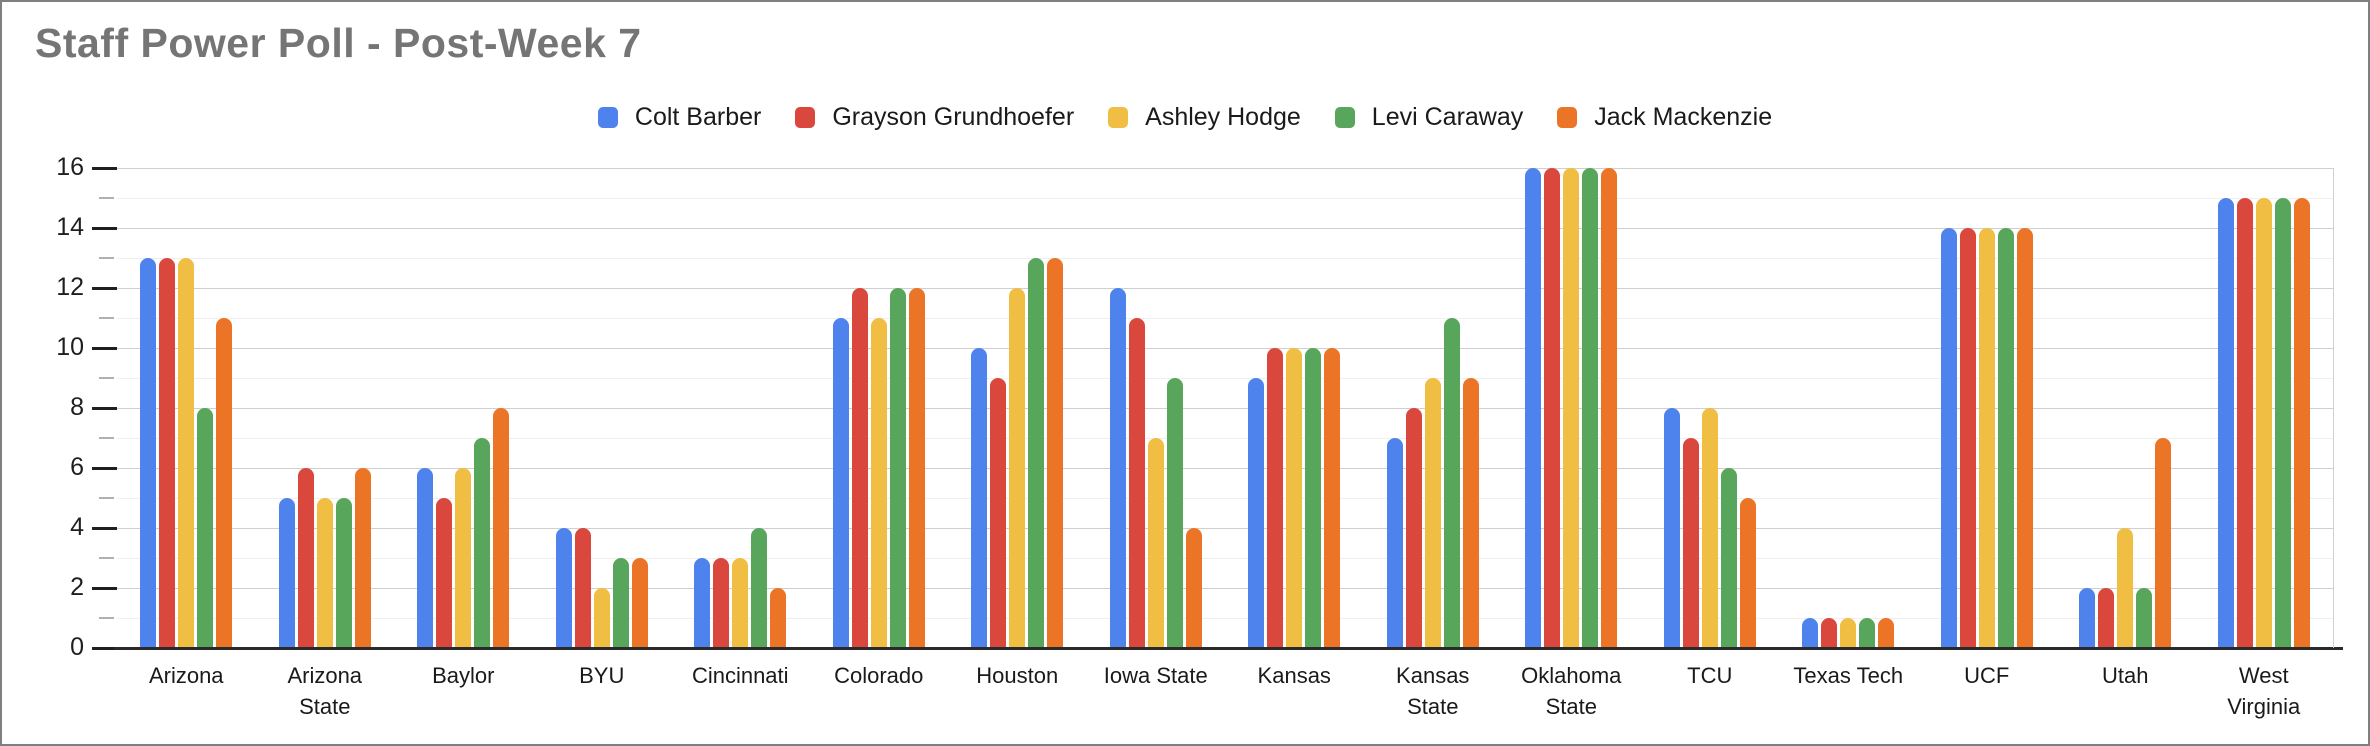  I want to click on legend-item: Grayson Grundhoefer, so click(934, 117).